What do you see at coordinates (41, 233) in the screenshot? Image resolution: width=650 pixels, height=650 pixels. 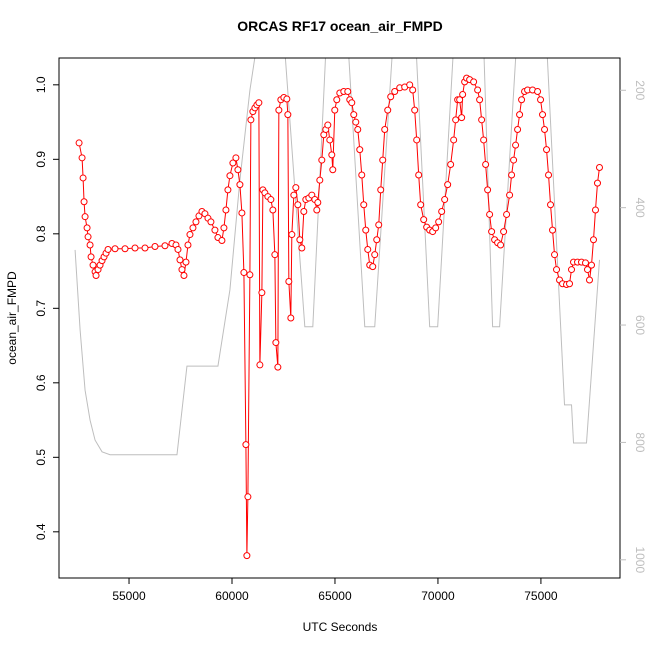 I see `y-tick-label: 0.8` at bounding box center [41, 233].